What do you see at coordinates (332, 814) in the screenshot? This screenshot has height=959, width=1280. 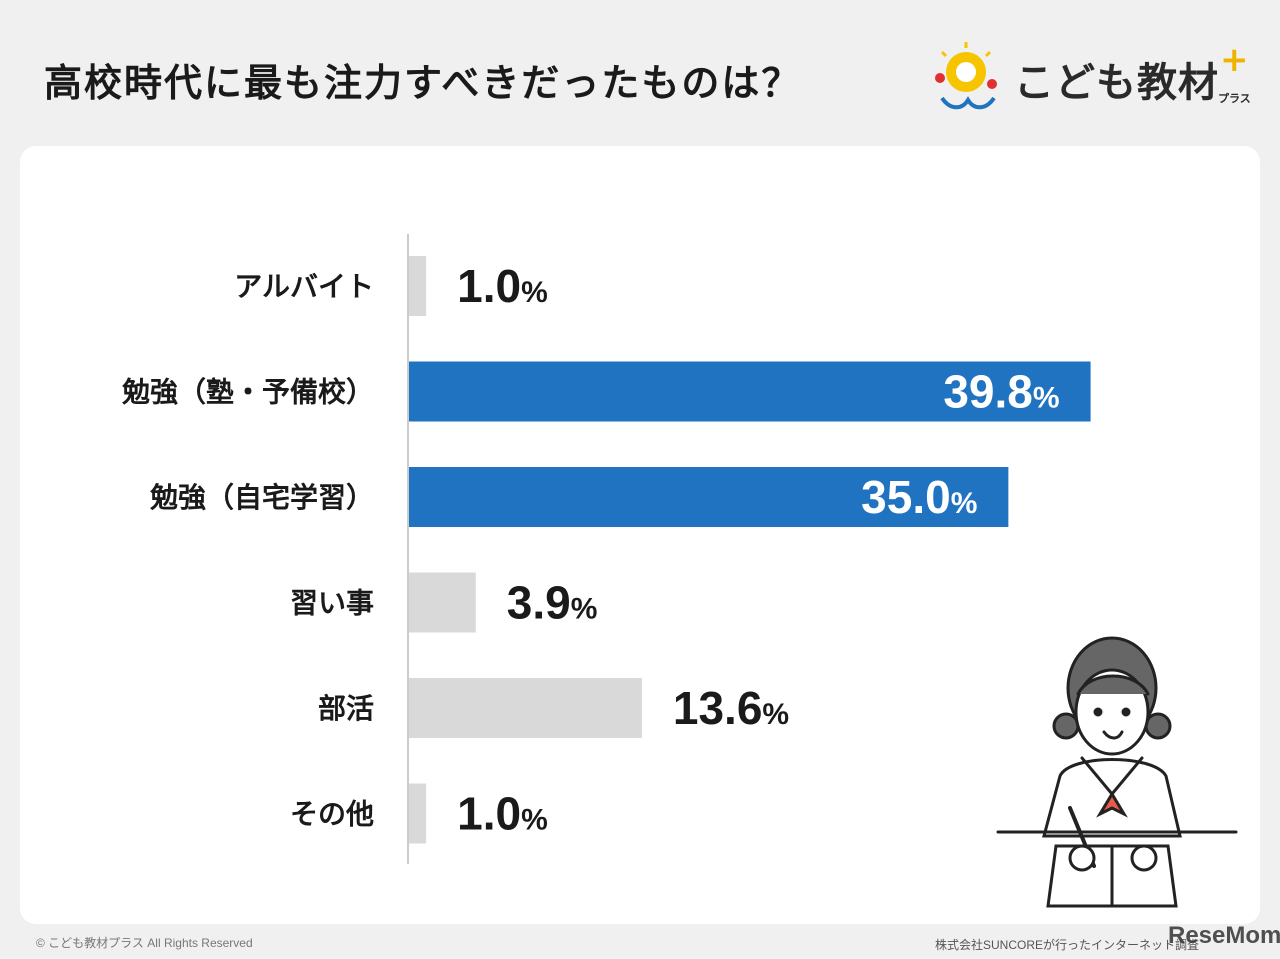 I see `category-label: その他` at bounding box center [332, 814].